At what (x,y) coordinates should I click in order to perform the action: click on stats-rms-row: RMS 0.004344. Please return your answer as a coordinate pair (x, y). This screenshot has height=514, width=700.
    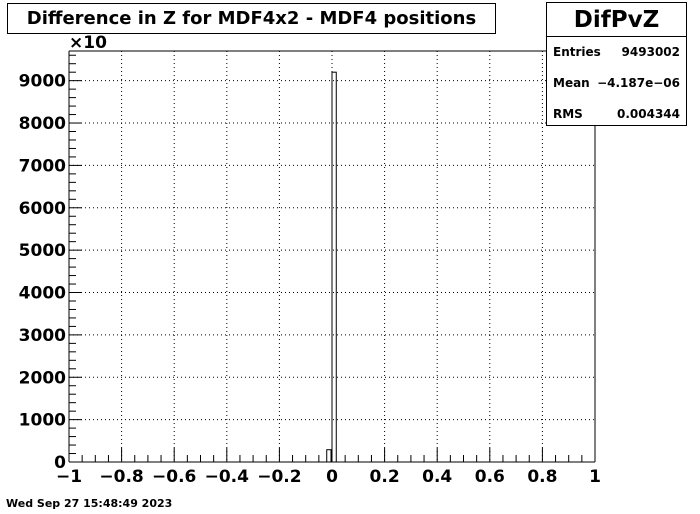
    Looking at the image, I should click on (616, 114).